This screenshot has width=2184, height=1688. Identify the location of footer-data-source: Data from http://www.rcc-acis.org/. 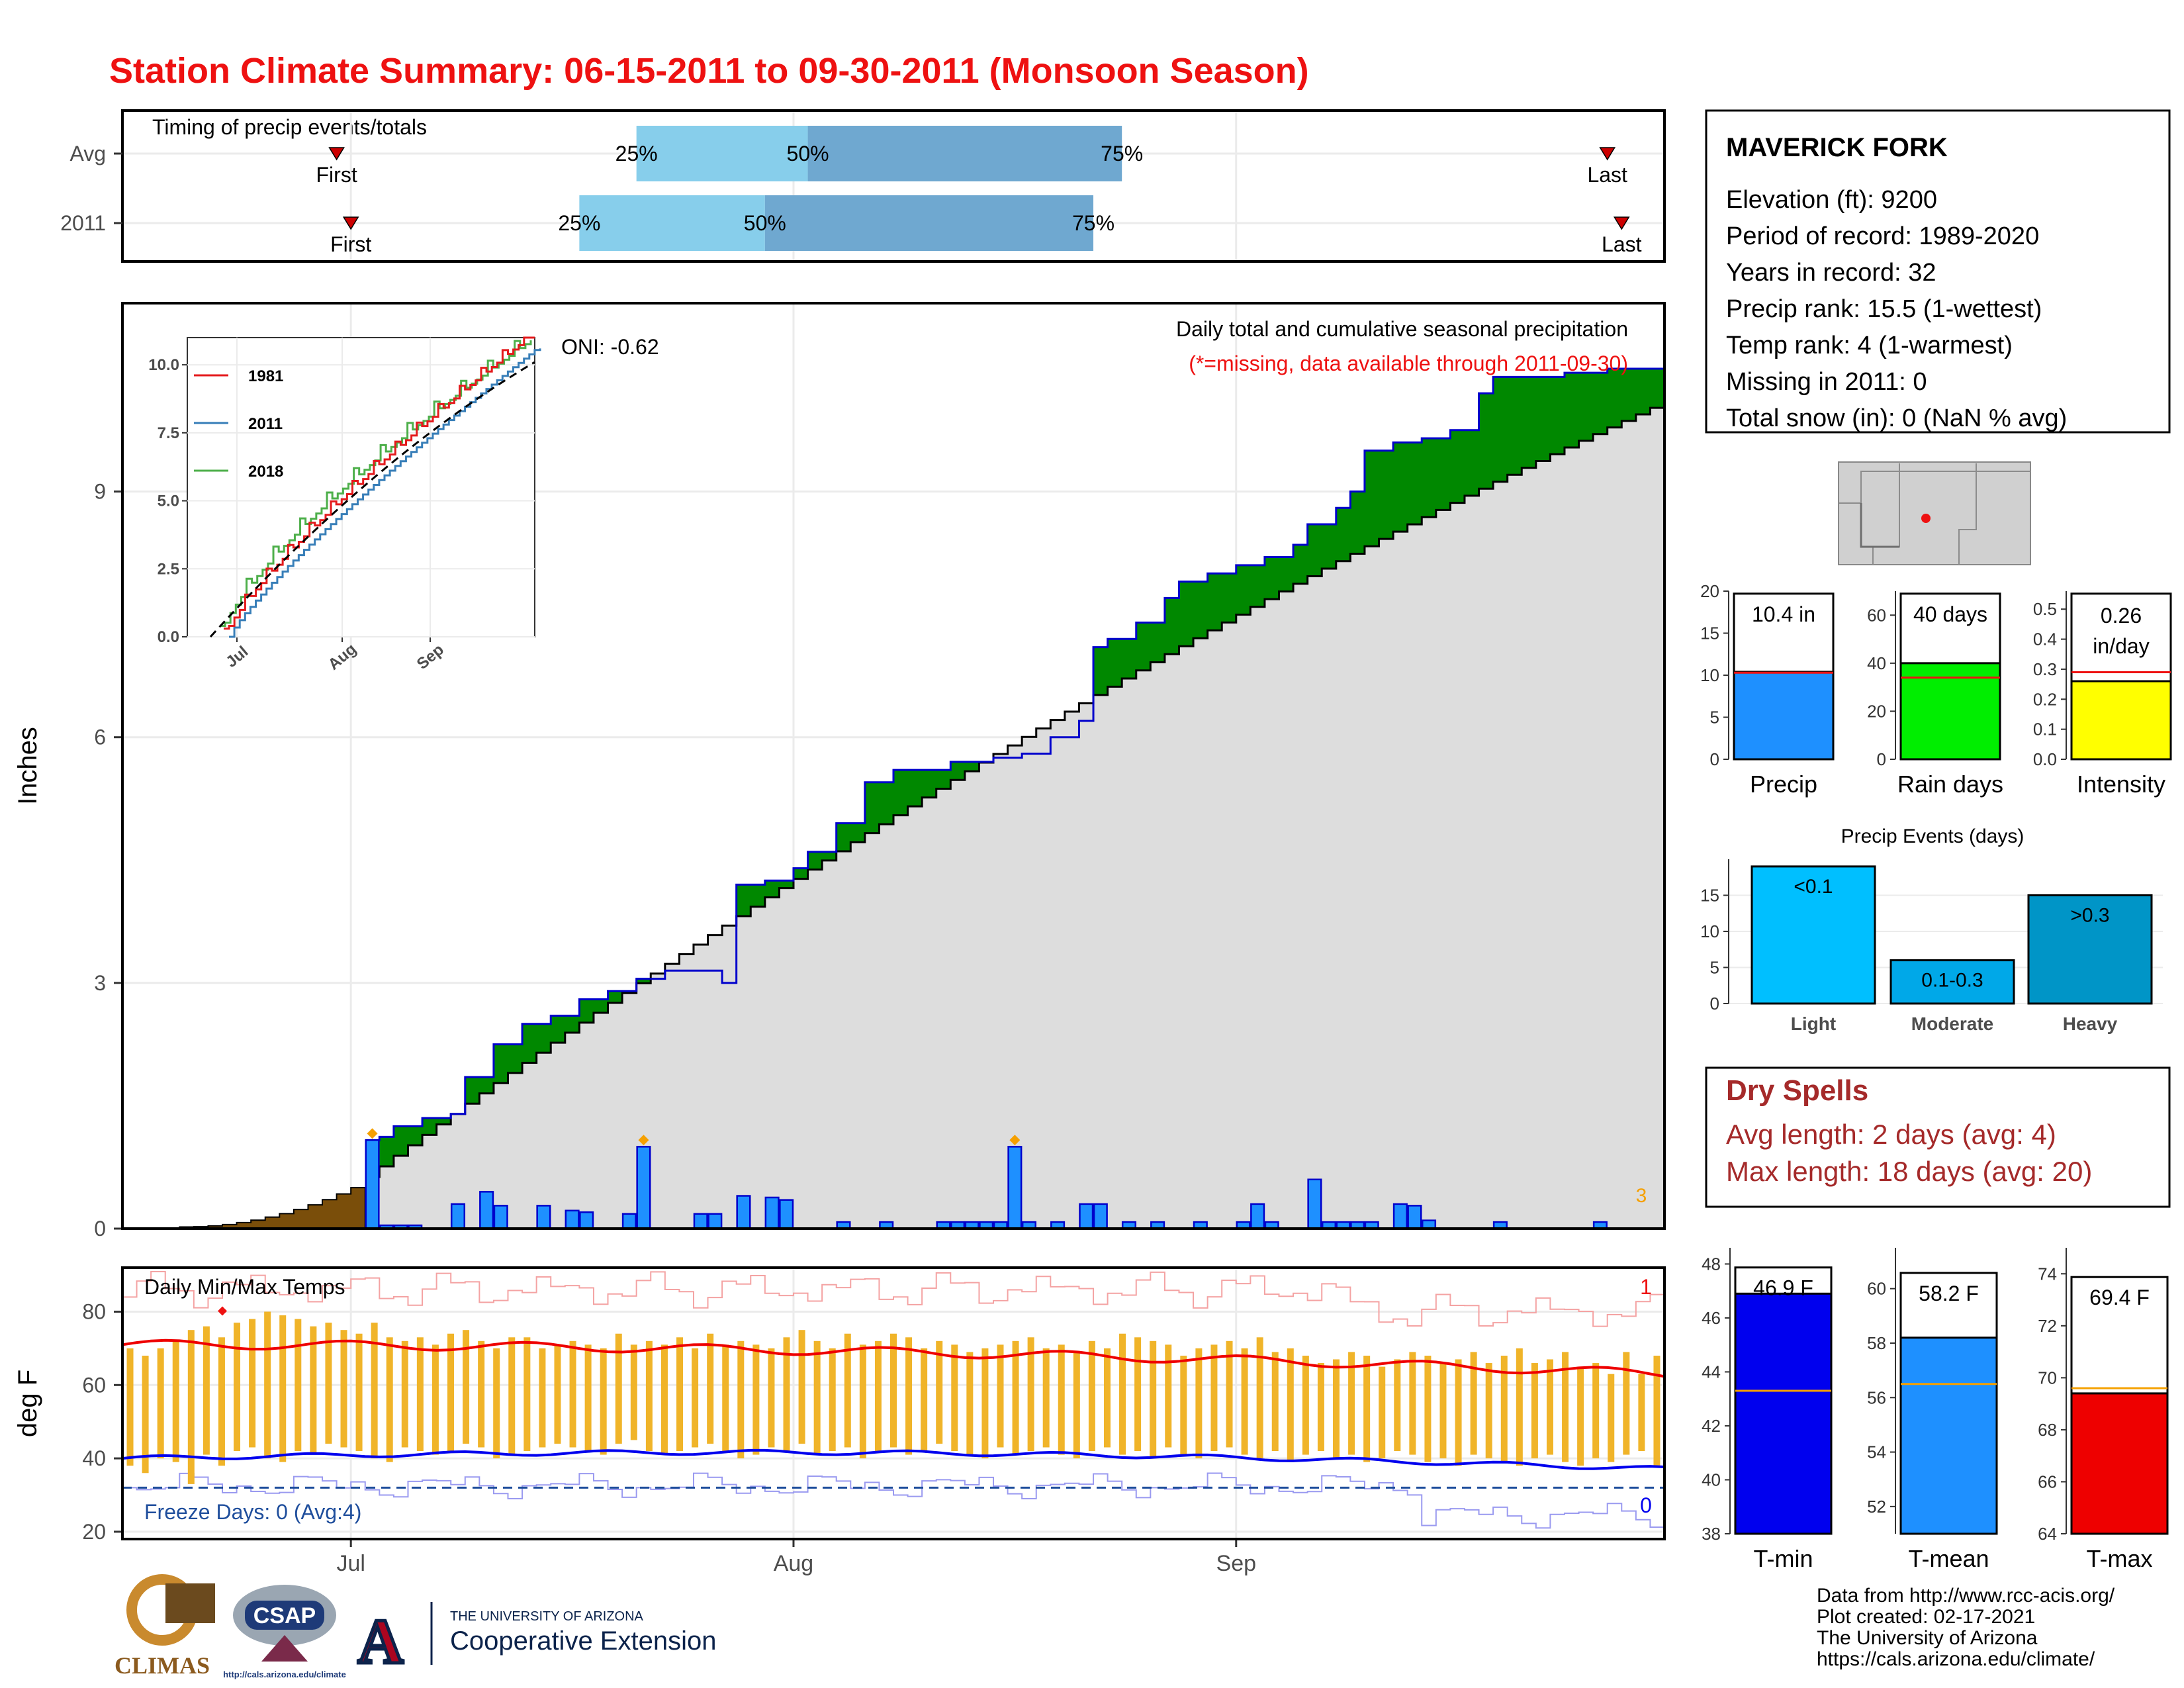
(1966, 1596).